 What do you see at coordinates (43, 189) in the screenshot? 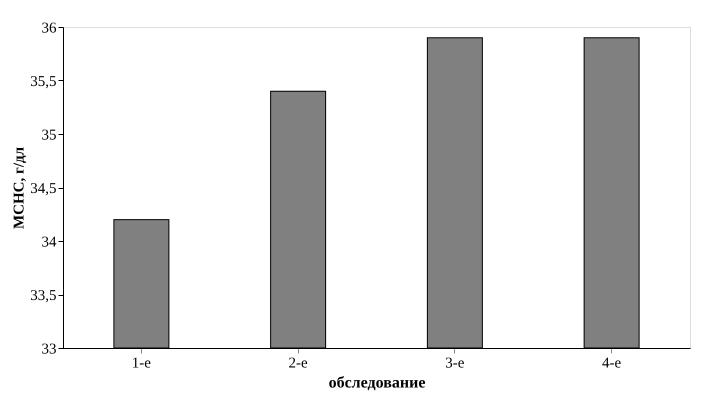
I see `y-tick-label: 34,5` at bounding box center [43, 189].